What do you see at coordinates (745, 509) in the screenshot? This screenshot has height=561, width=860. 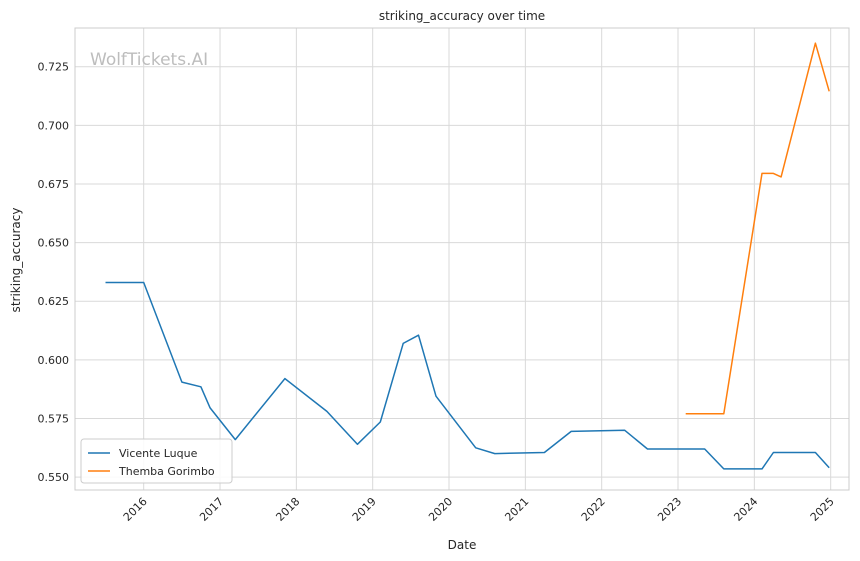 I see `x-tick-label: 2024` at bounding box center [745, 509].